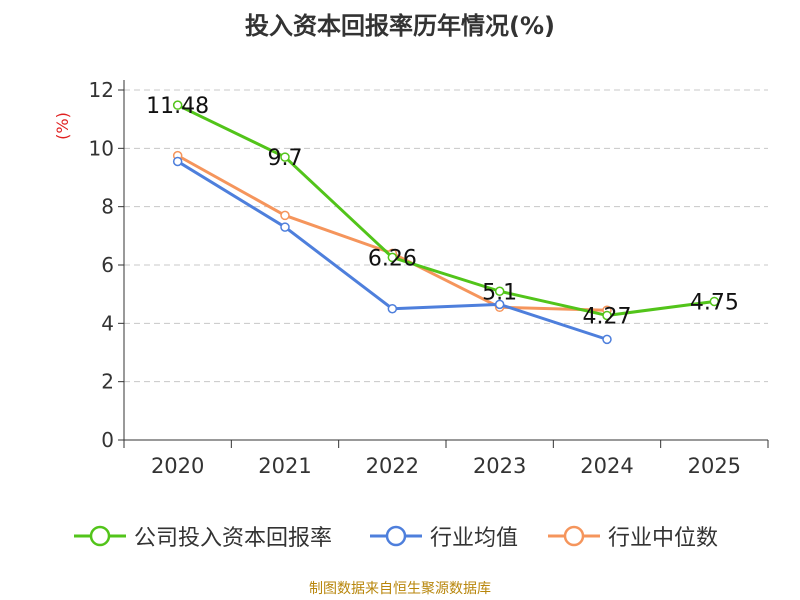 Image resolution: width=800 pixels, height=600 pixels. Describe the element at coordinates (574, 536) in the screenshot. I see `legend-marker-industry-median` at that location.